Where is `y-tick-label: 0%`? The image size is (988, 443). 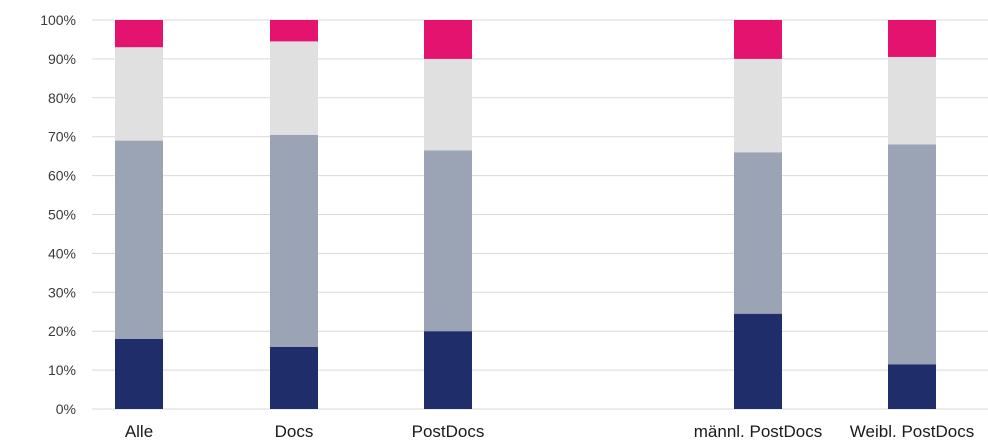 y-tick-label: 0% is located at coordinates (66, 409).